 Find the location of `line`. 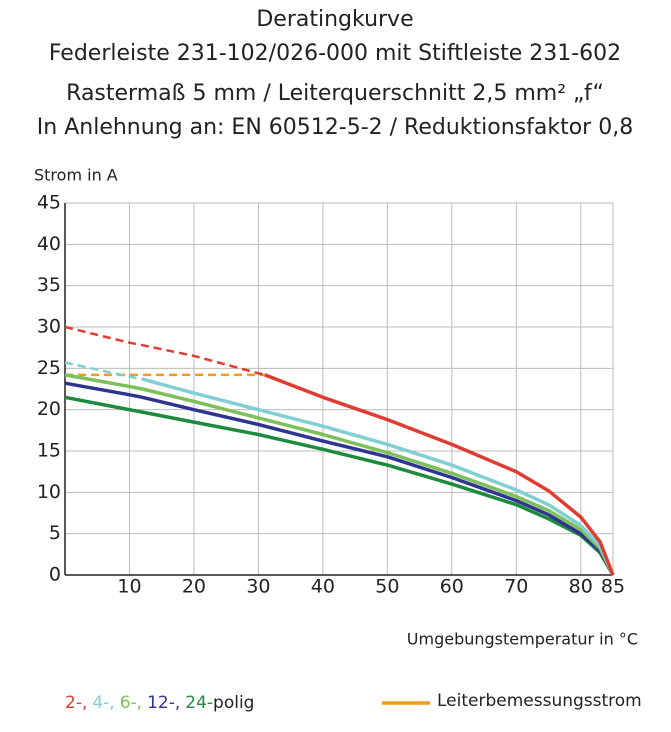

line is located at coordinates (439, 474).